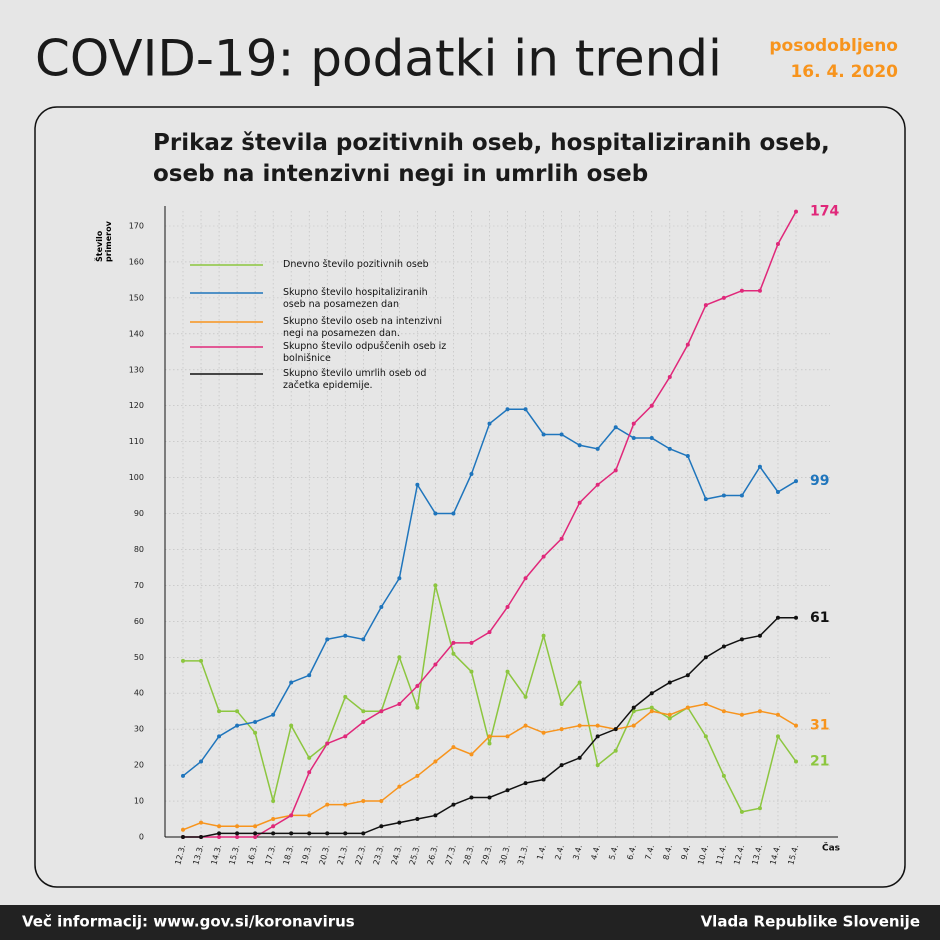  What do you see at coordinates (721, 855) in the screenshot?
I see `x-tick-label: 11.4.` at bounding box center [721, 855].